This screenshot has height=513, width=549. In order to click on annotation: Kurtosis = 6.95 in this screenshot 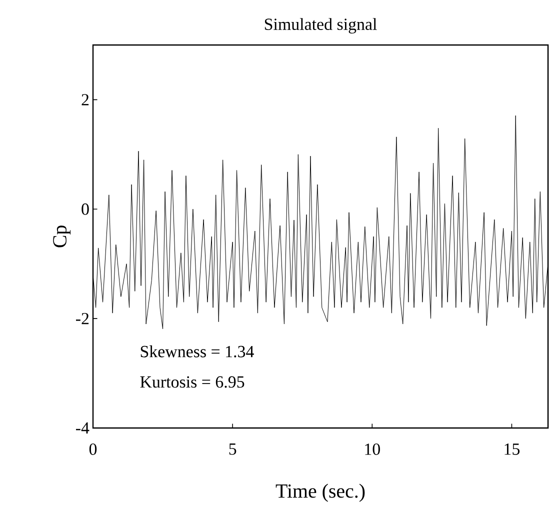, I will do `click(192, 382)`.